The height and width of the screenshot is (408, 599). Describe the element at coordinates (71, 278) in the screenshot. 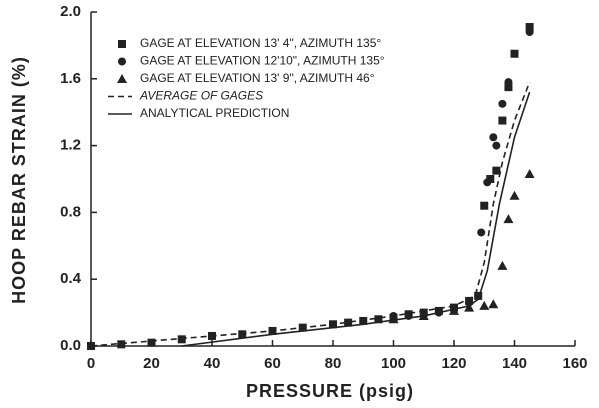

I see `y-tick-label: 0.4` at that location.